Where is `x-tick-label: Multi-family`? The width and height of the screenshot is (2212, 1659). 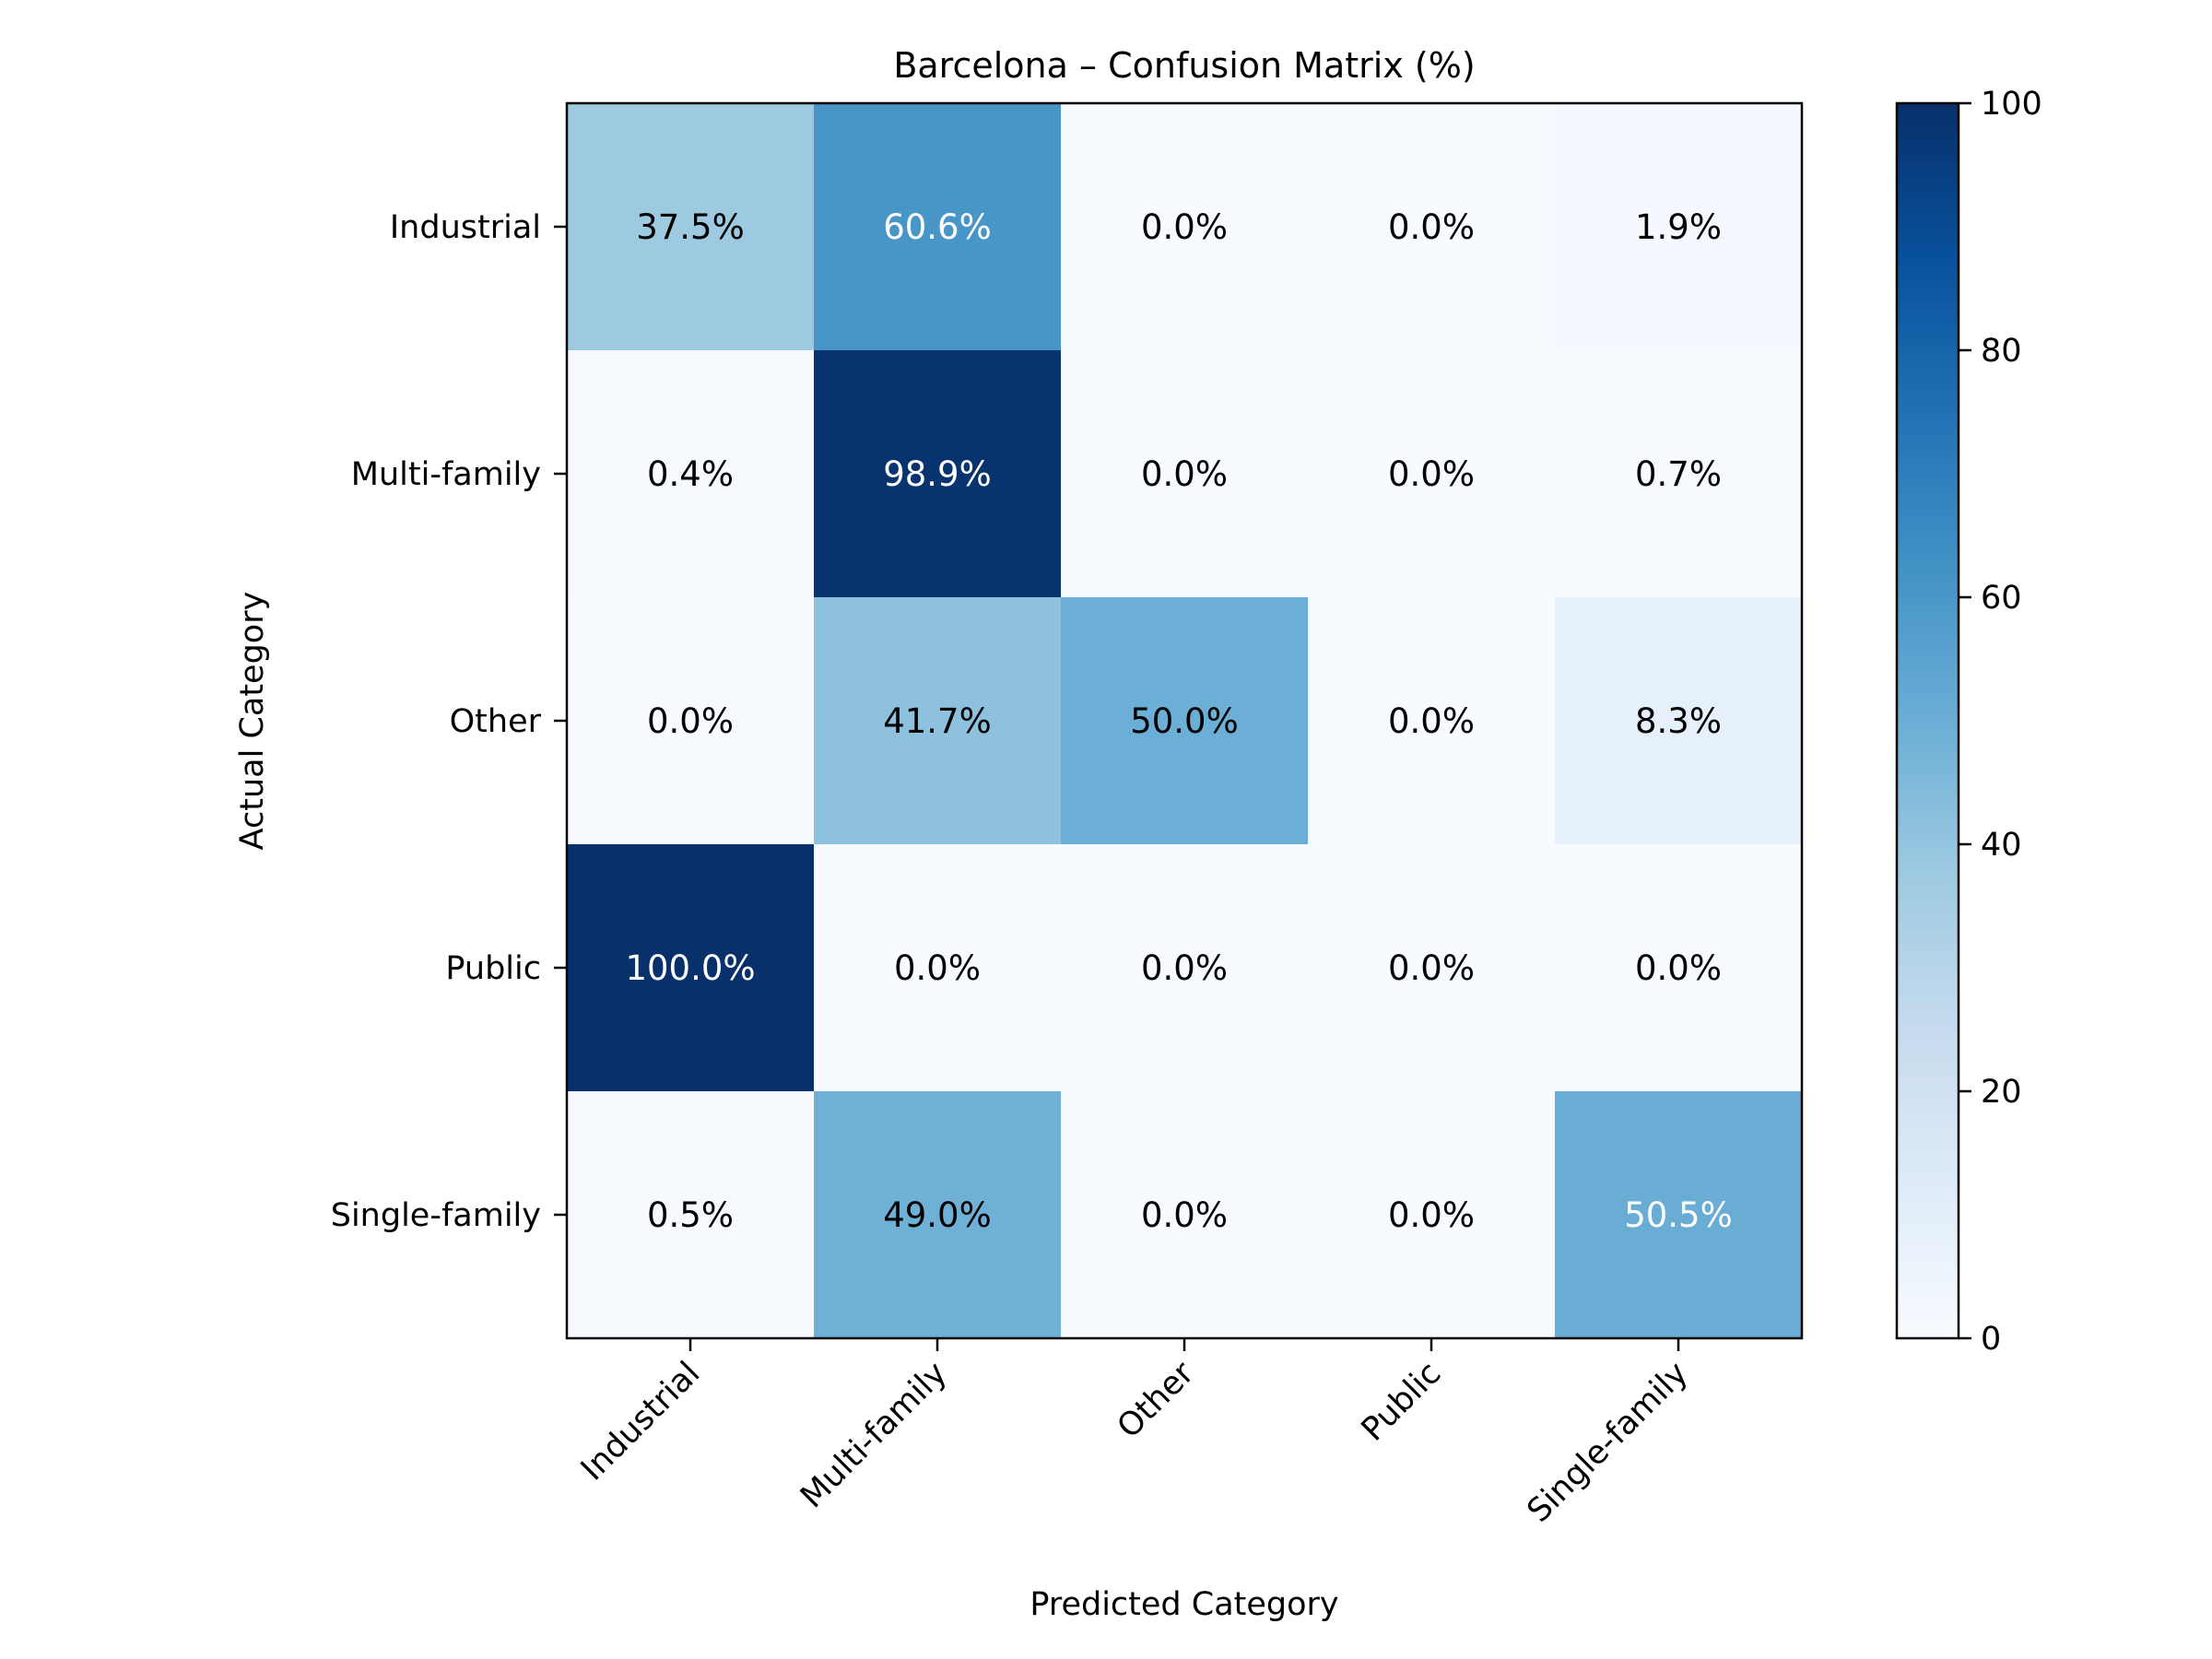
x-tick-label: Multi-family is located at coordinates (874, 1435).